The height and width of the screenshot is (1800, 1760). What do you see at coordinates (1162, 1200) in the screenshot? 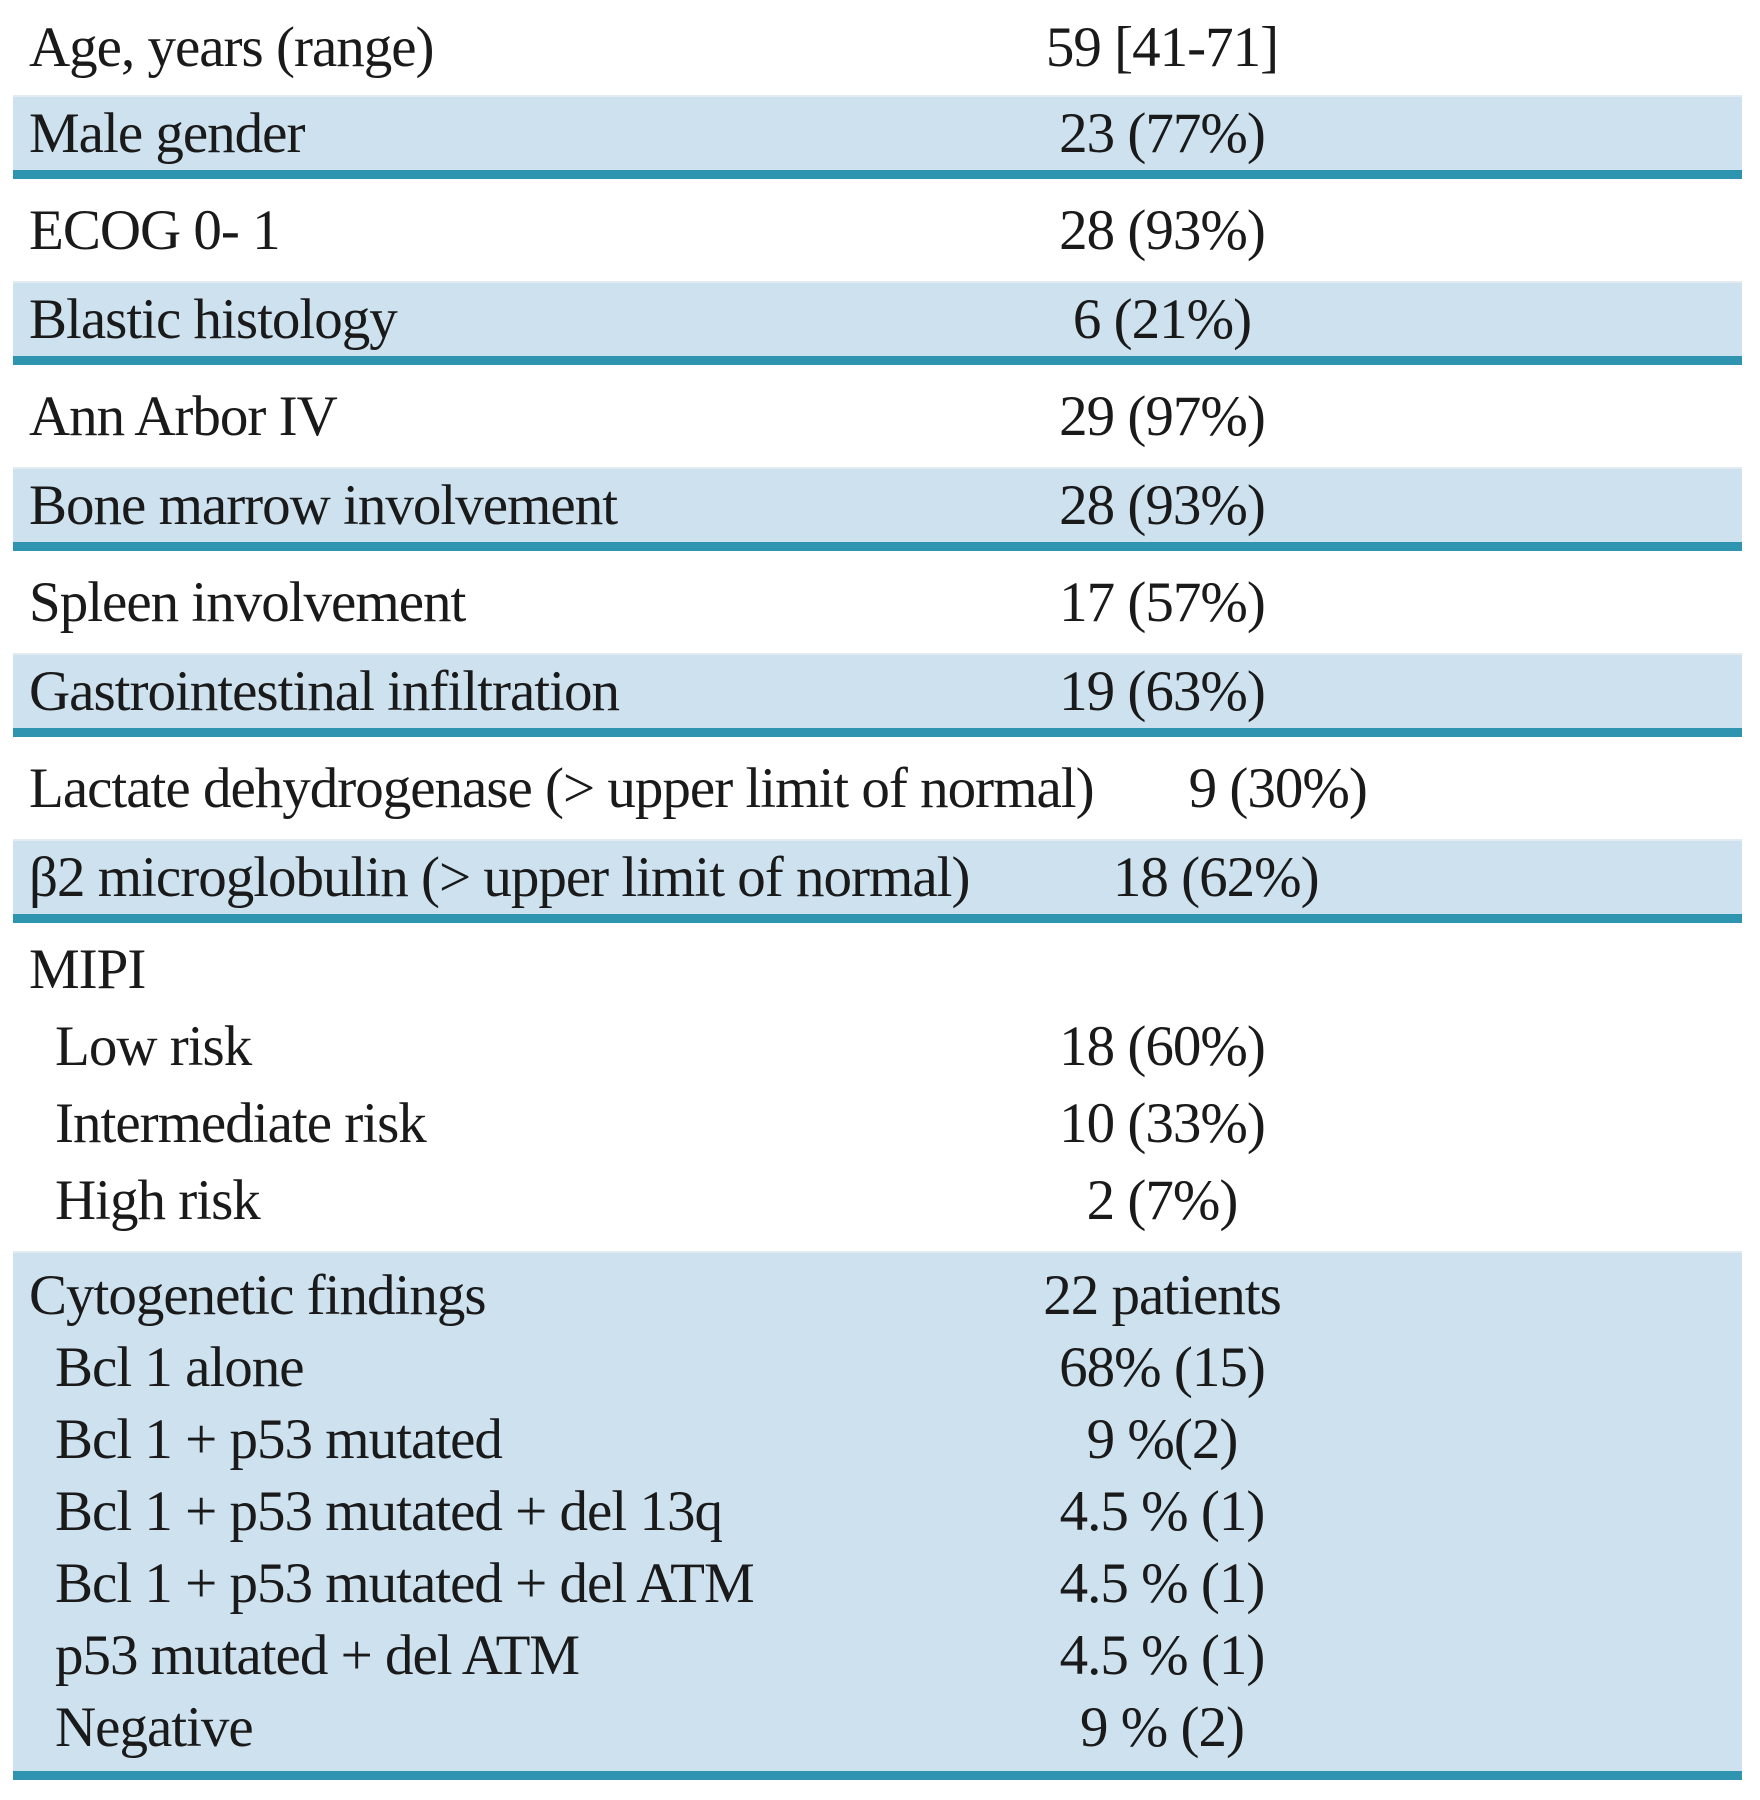
I see `row-value: 2 (7%)` at bounding box center [1162, 1200].